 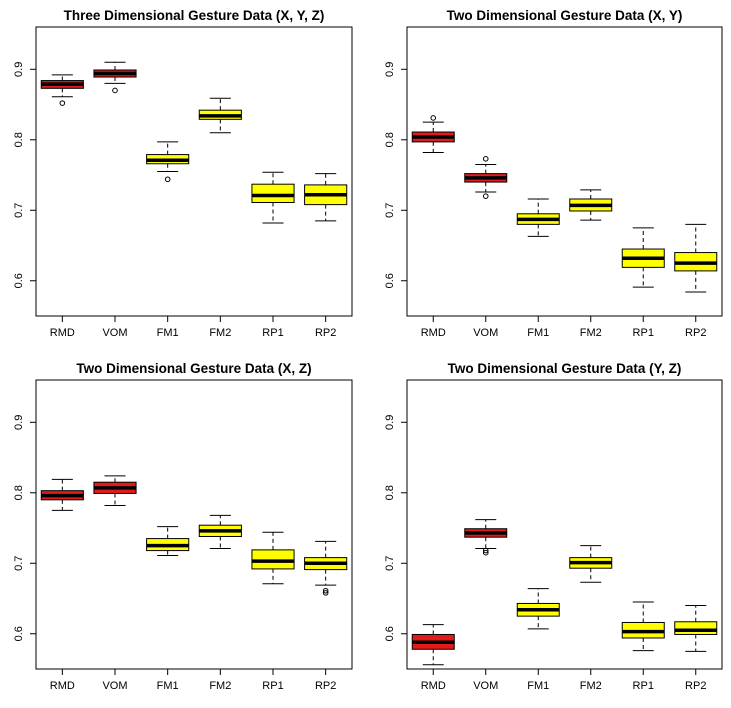 I want to click on chart-title: Three Dimensional Gesture Data (X, Y, Z), so click(x=194, y=15).